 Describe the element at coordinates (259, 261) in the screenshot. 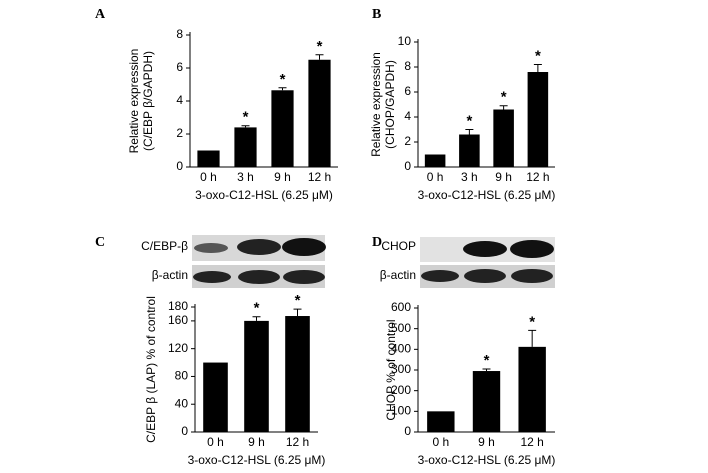

I see `blot-c` at that location.